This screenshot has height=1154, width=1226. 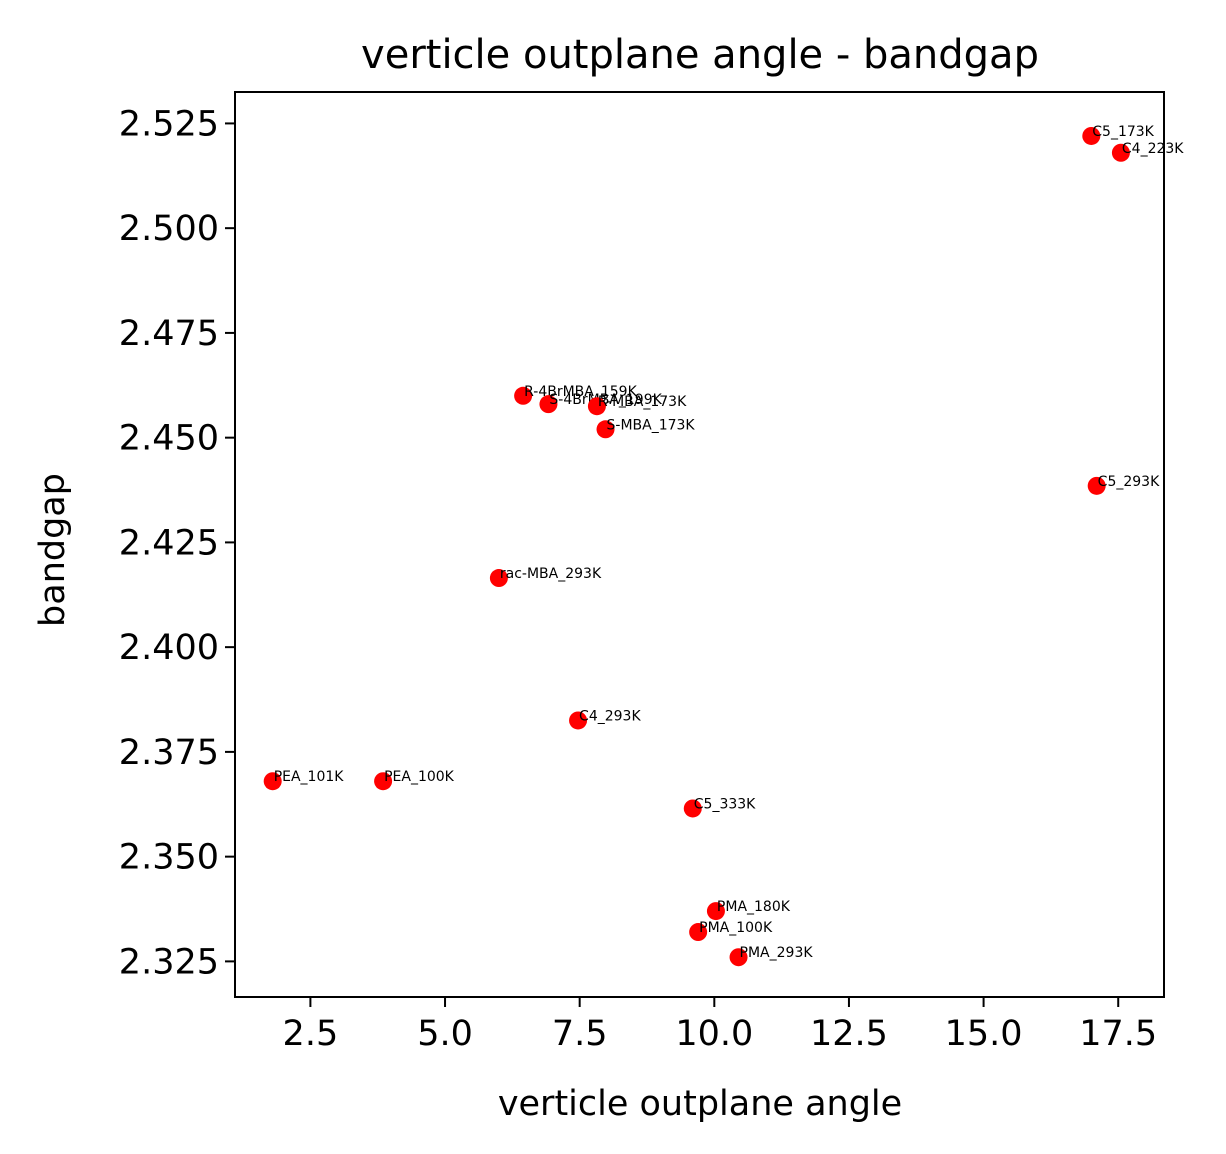 What do you see at coordinates (445, 1034) in the screenshot?
I see `x-tick-label: 5.0` at bounding box center [445, 1034].